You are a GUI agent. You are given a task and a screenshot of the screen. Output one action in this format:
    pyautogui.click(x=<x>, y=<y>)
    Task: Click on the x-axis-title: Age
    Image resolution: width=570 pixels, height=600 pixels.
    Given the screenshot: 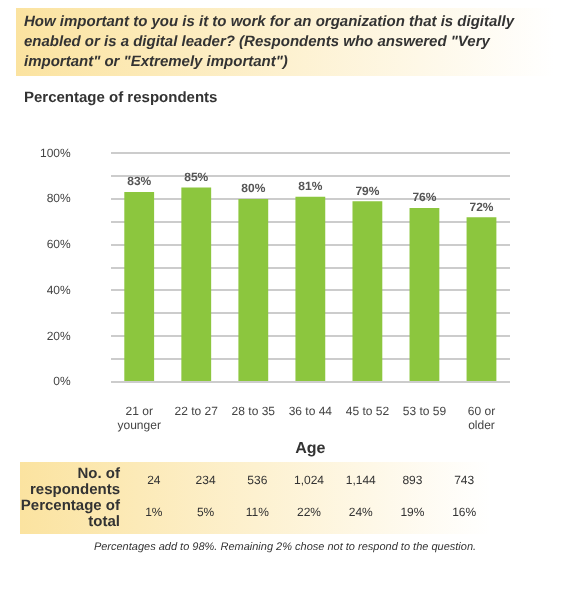 What is the action you would take?
    pyautogui.click(x=311, y=447)
    